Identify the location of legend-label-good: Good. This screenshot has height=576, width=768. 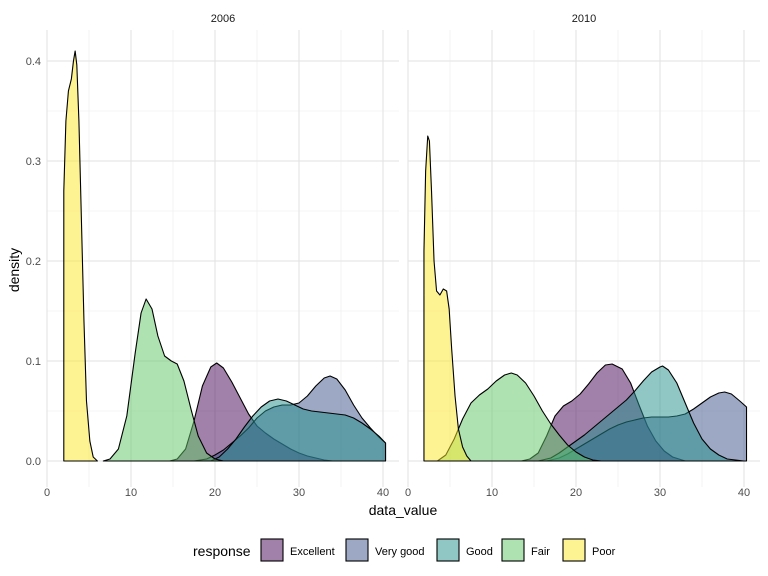
(479, 552).